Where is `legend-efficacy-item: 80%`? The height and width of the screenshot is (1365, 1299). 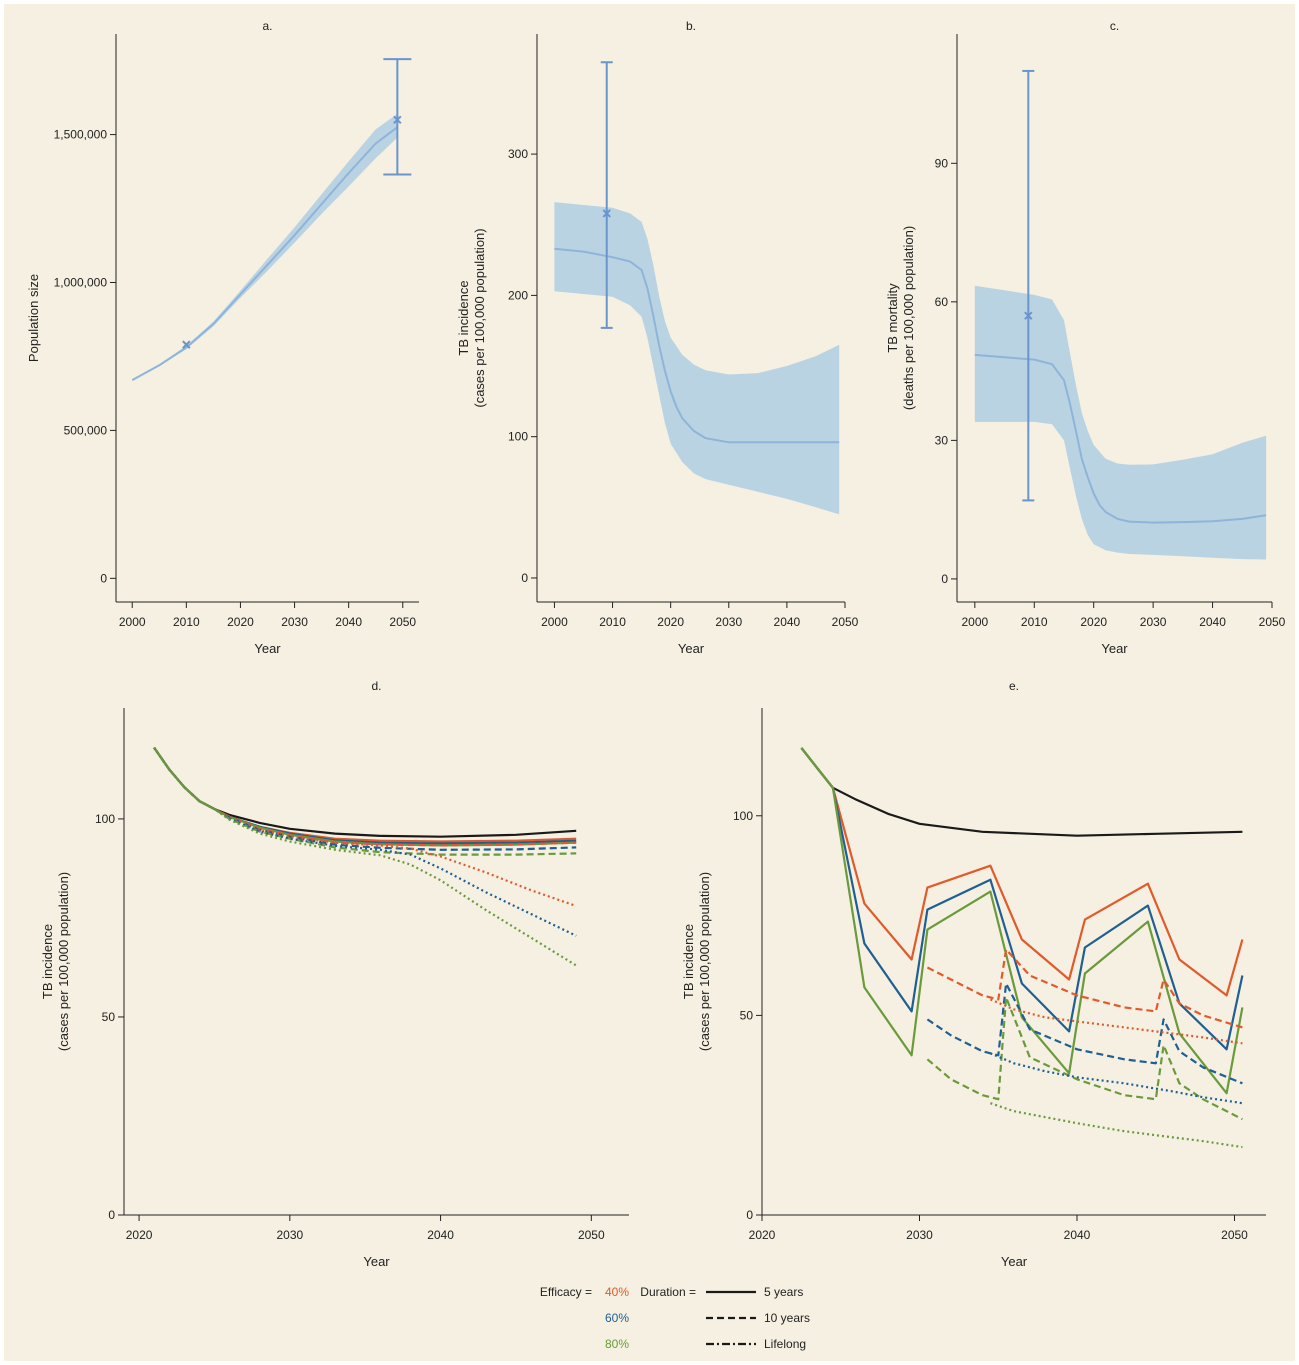
legend-efficacy-item: 80% is located at coordinates (617, 1344).